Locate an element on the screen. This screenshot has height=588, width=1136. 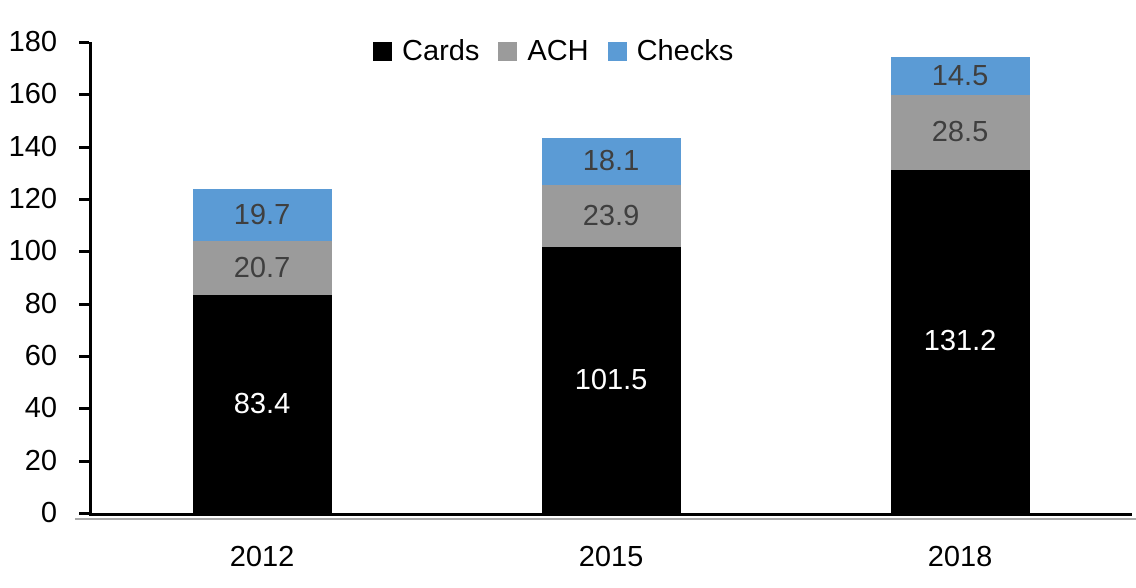
segment-cards-2015: 101.5 is located at coordinates (611, 380).